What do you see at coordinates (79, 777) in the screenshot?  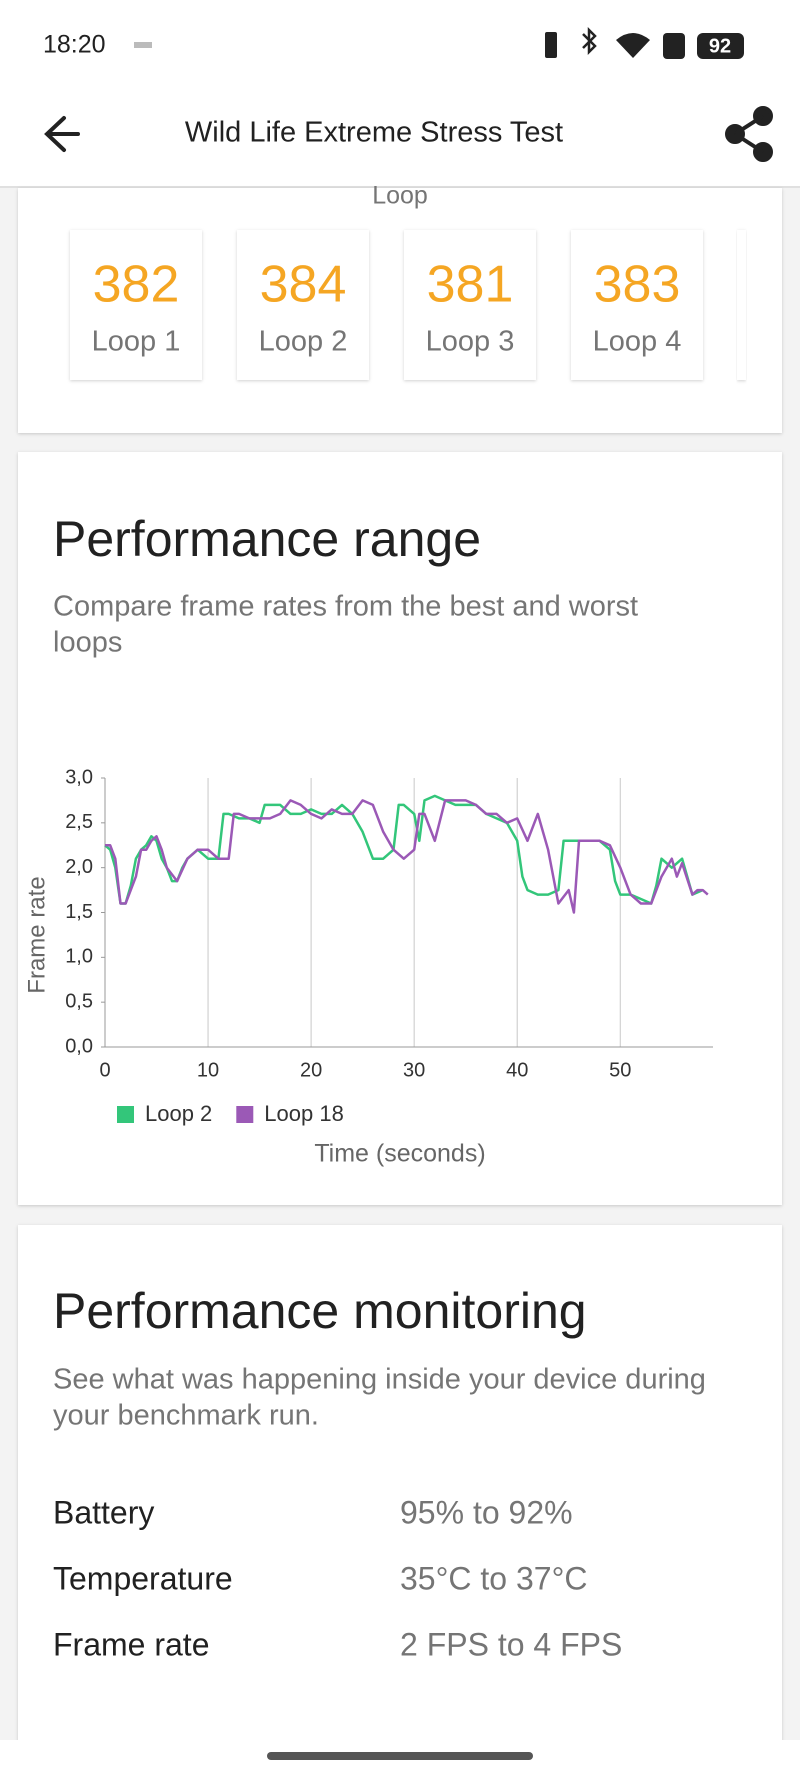 I see `y-tick-label: 3,0` at bounding box center [79, 777].